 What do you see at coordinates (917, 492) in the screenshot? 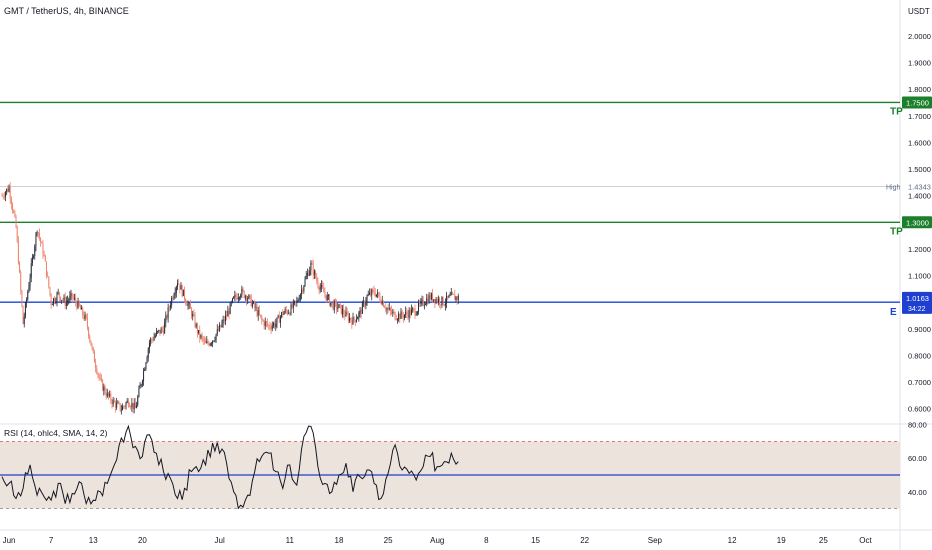
I see `rsi-tick-label: 40.00` at bounding box center [917, 492].